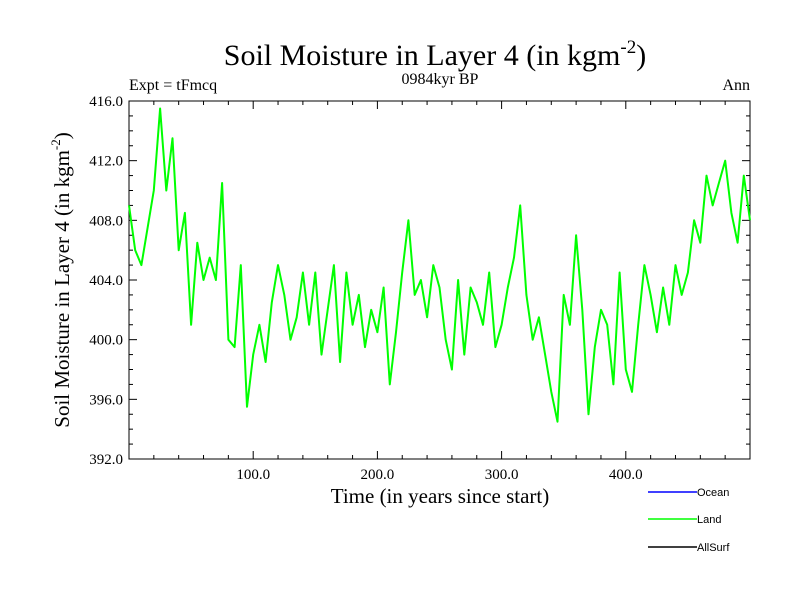  Describe the element at coordinates (173, 85) in the screenshot. I see `experiment-label: Expt = tFmcq` at that location.